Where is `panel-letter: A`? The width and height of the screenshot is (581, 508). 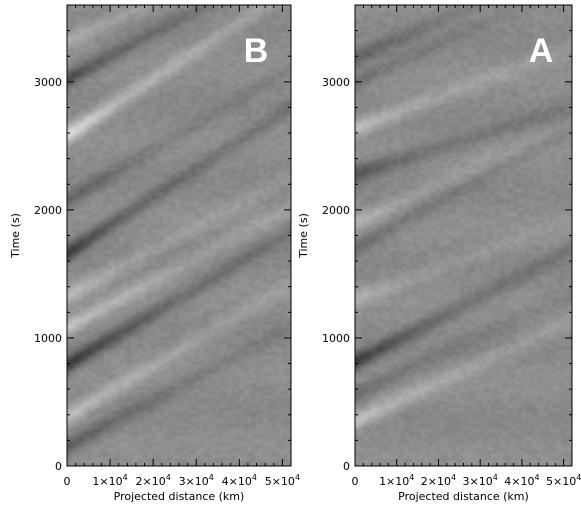
panel-letter: A is located at coordinates (541, 51).